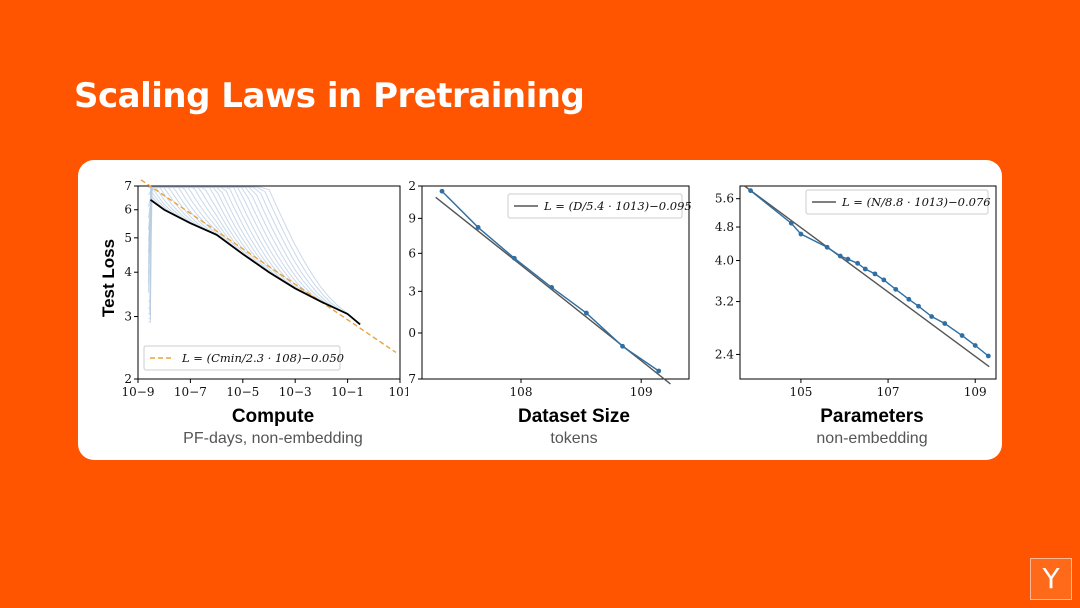  What do you see at coordinates (888, 392) in the screenshot?
I see `x-tick-label: 107` at bounding box center [888, 392].